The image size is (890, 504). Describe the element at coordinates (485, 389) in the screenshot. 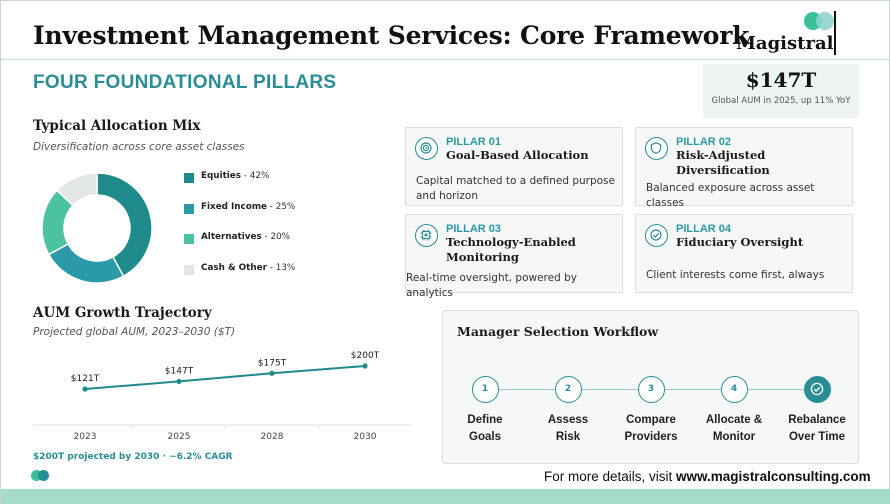

I see `step-number: 1` at that location.